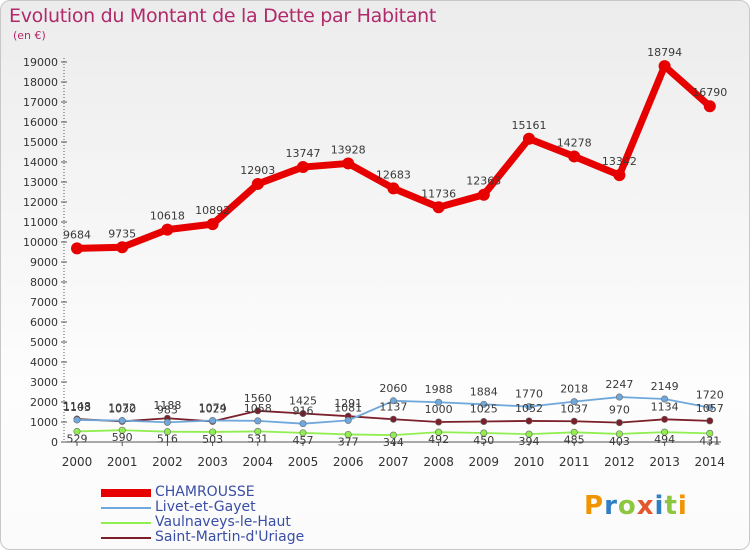 The image size is (750, 550). I want to click on data-label: 916, so click(303, 411).